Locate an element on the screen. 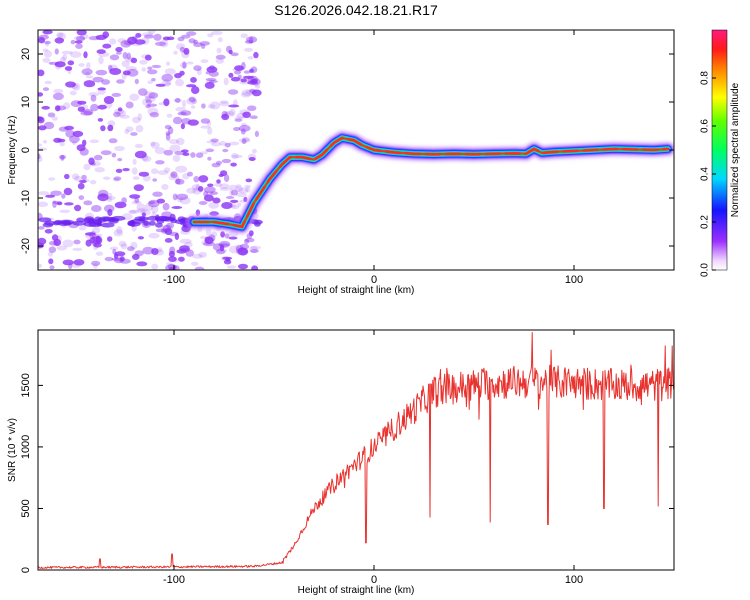 This screenshot has width=750, height=600. frequency-ridge is located at coordinates (430, 182).